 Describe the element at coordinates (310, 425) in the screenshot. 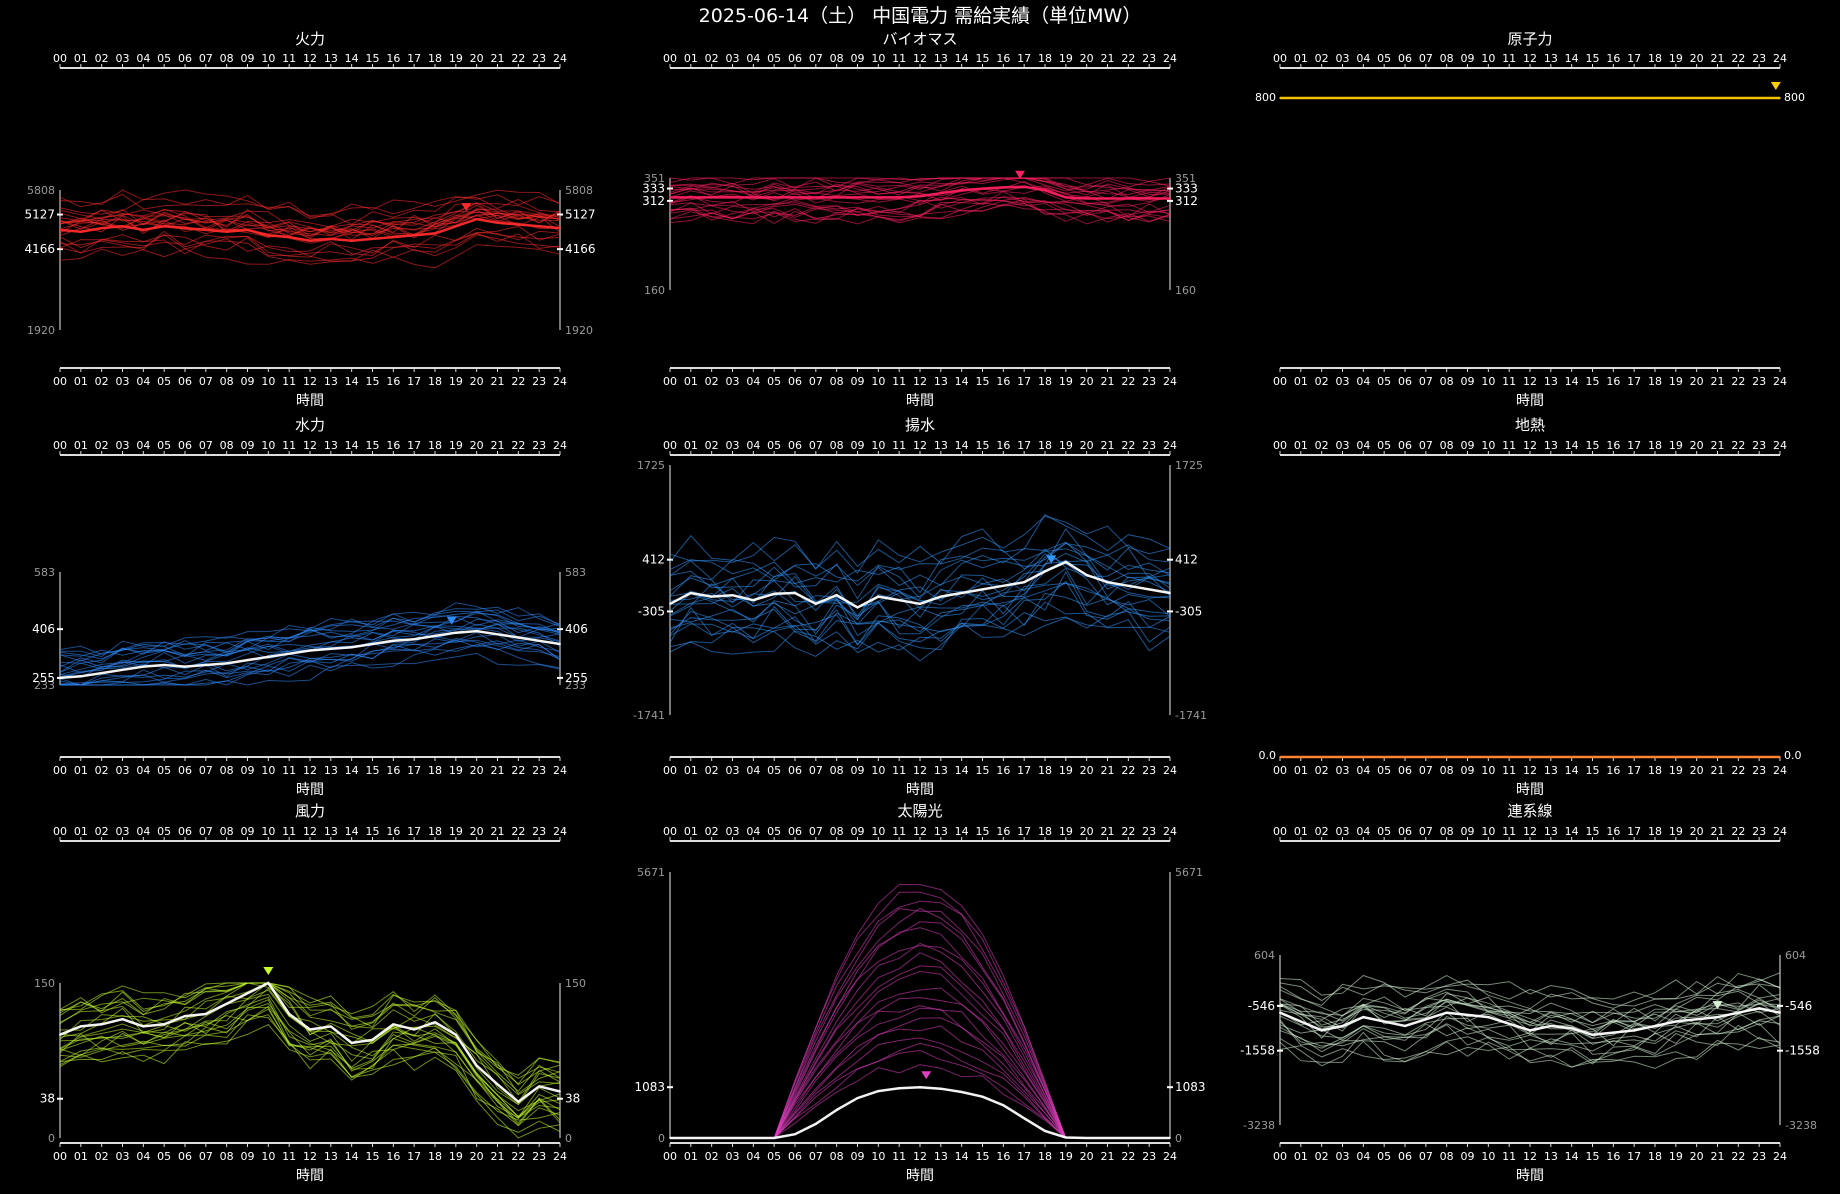

I see `chart-title: 水力` at that location.